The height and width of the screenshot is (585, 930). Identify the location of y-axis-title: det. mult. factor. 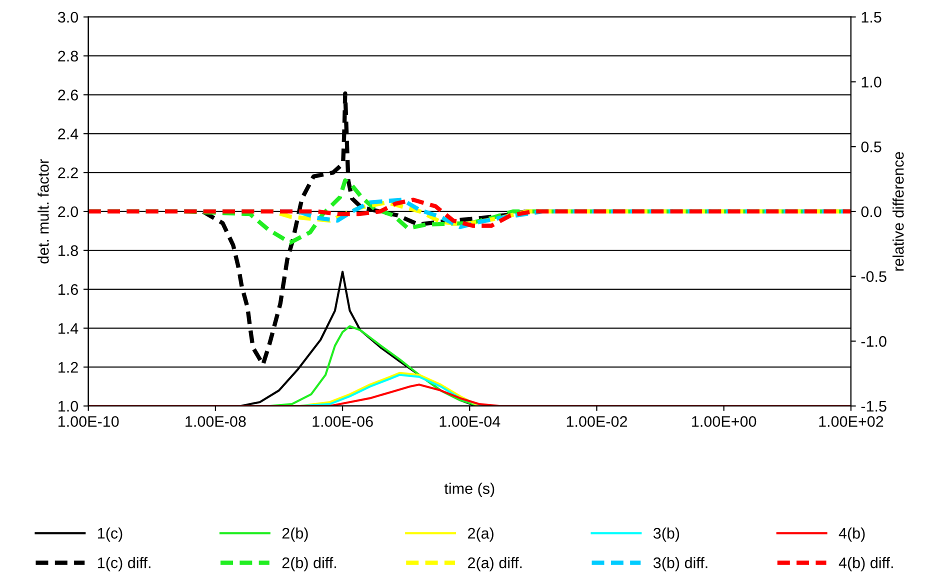
(43, 211).